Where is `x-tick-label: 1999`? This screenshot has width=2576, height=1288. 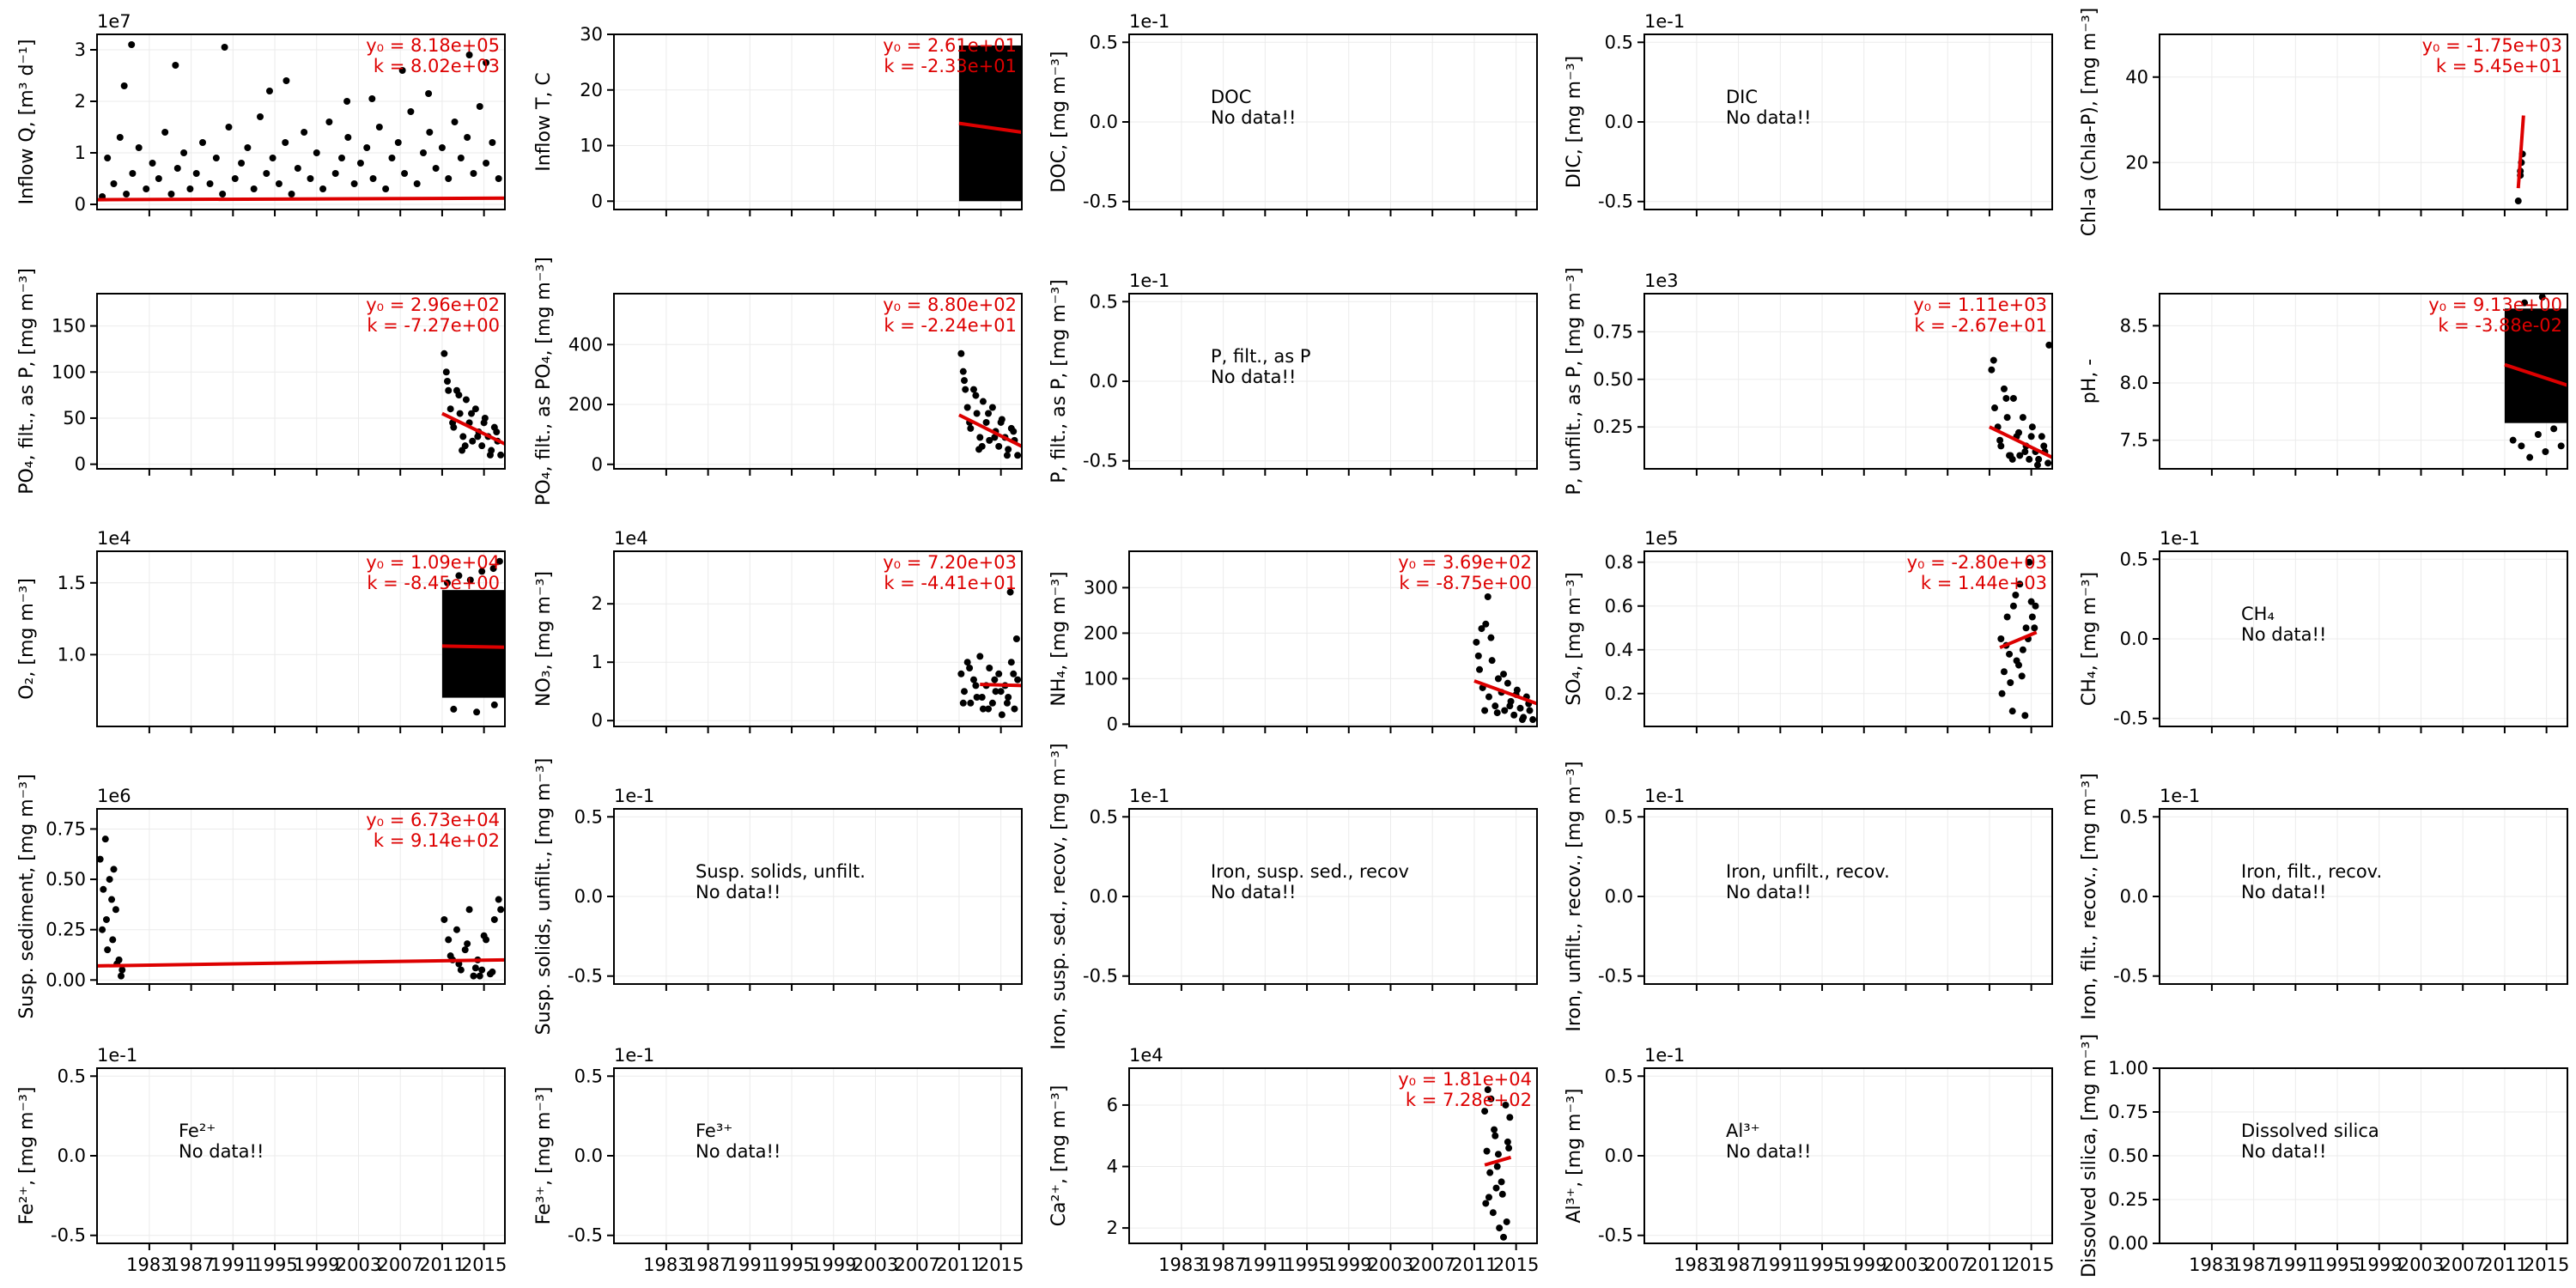
x-tick-label: 1999 is located at coordinates (834, 1265).